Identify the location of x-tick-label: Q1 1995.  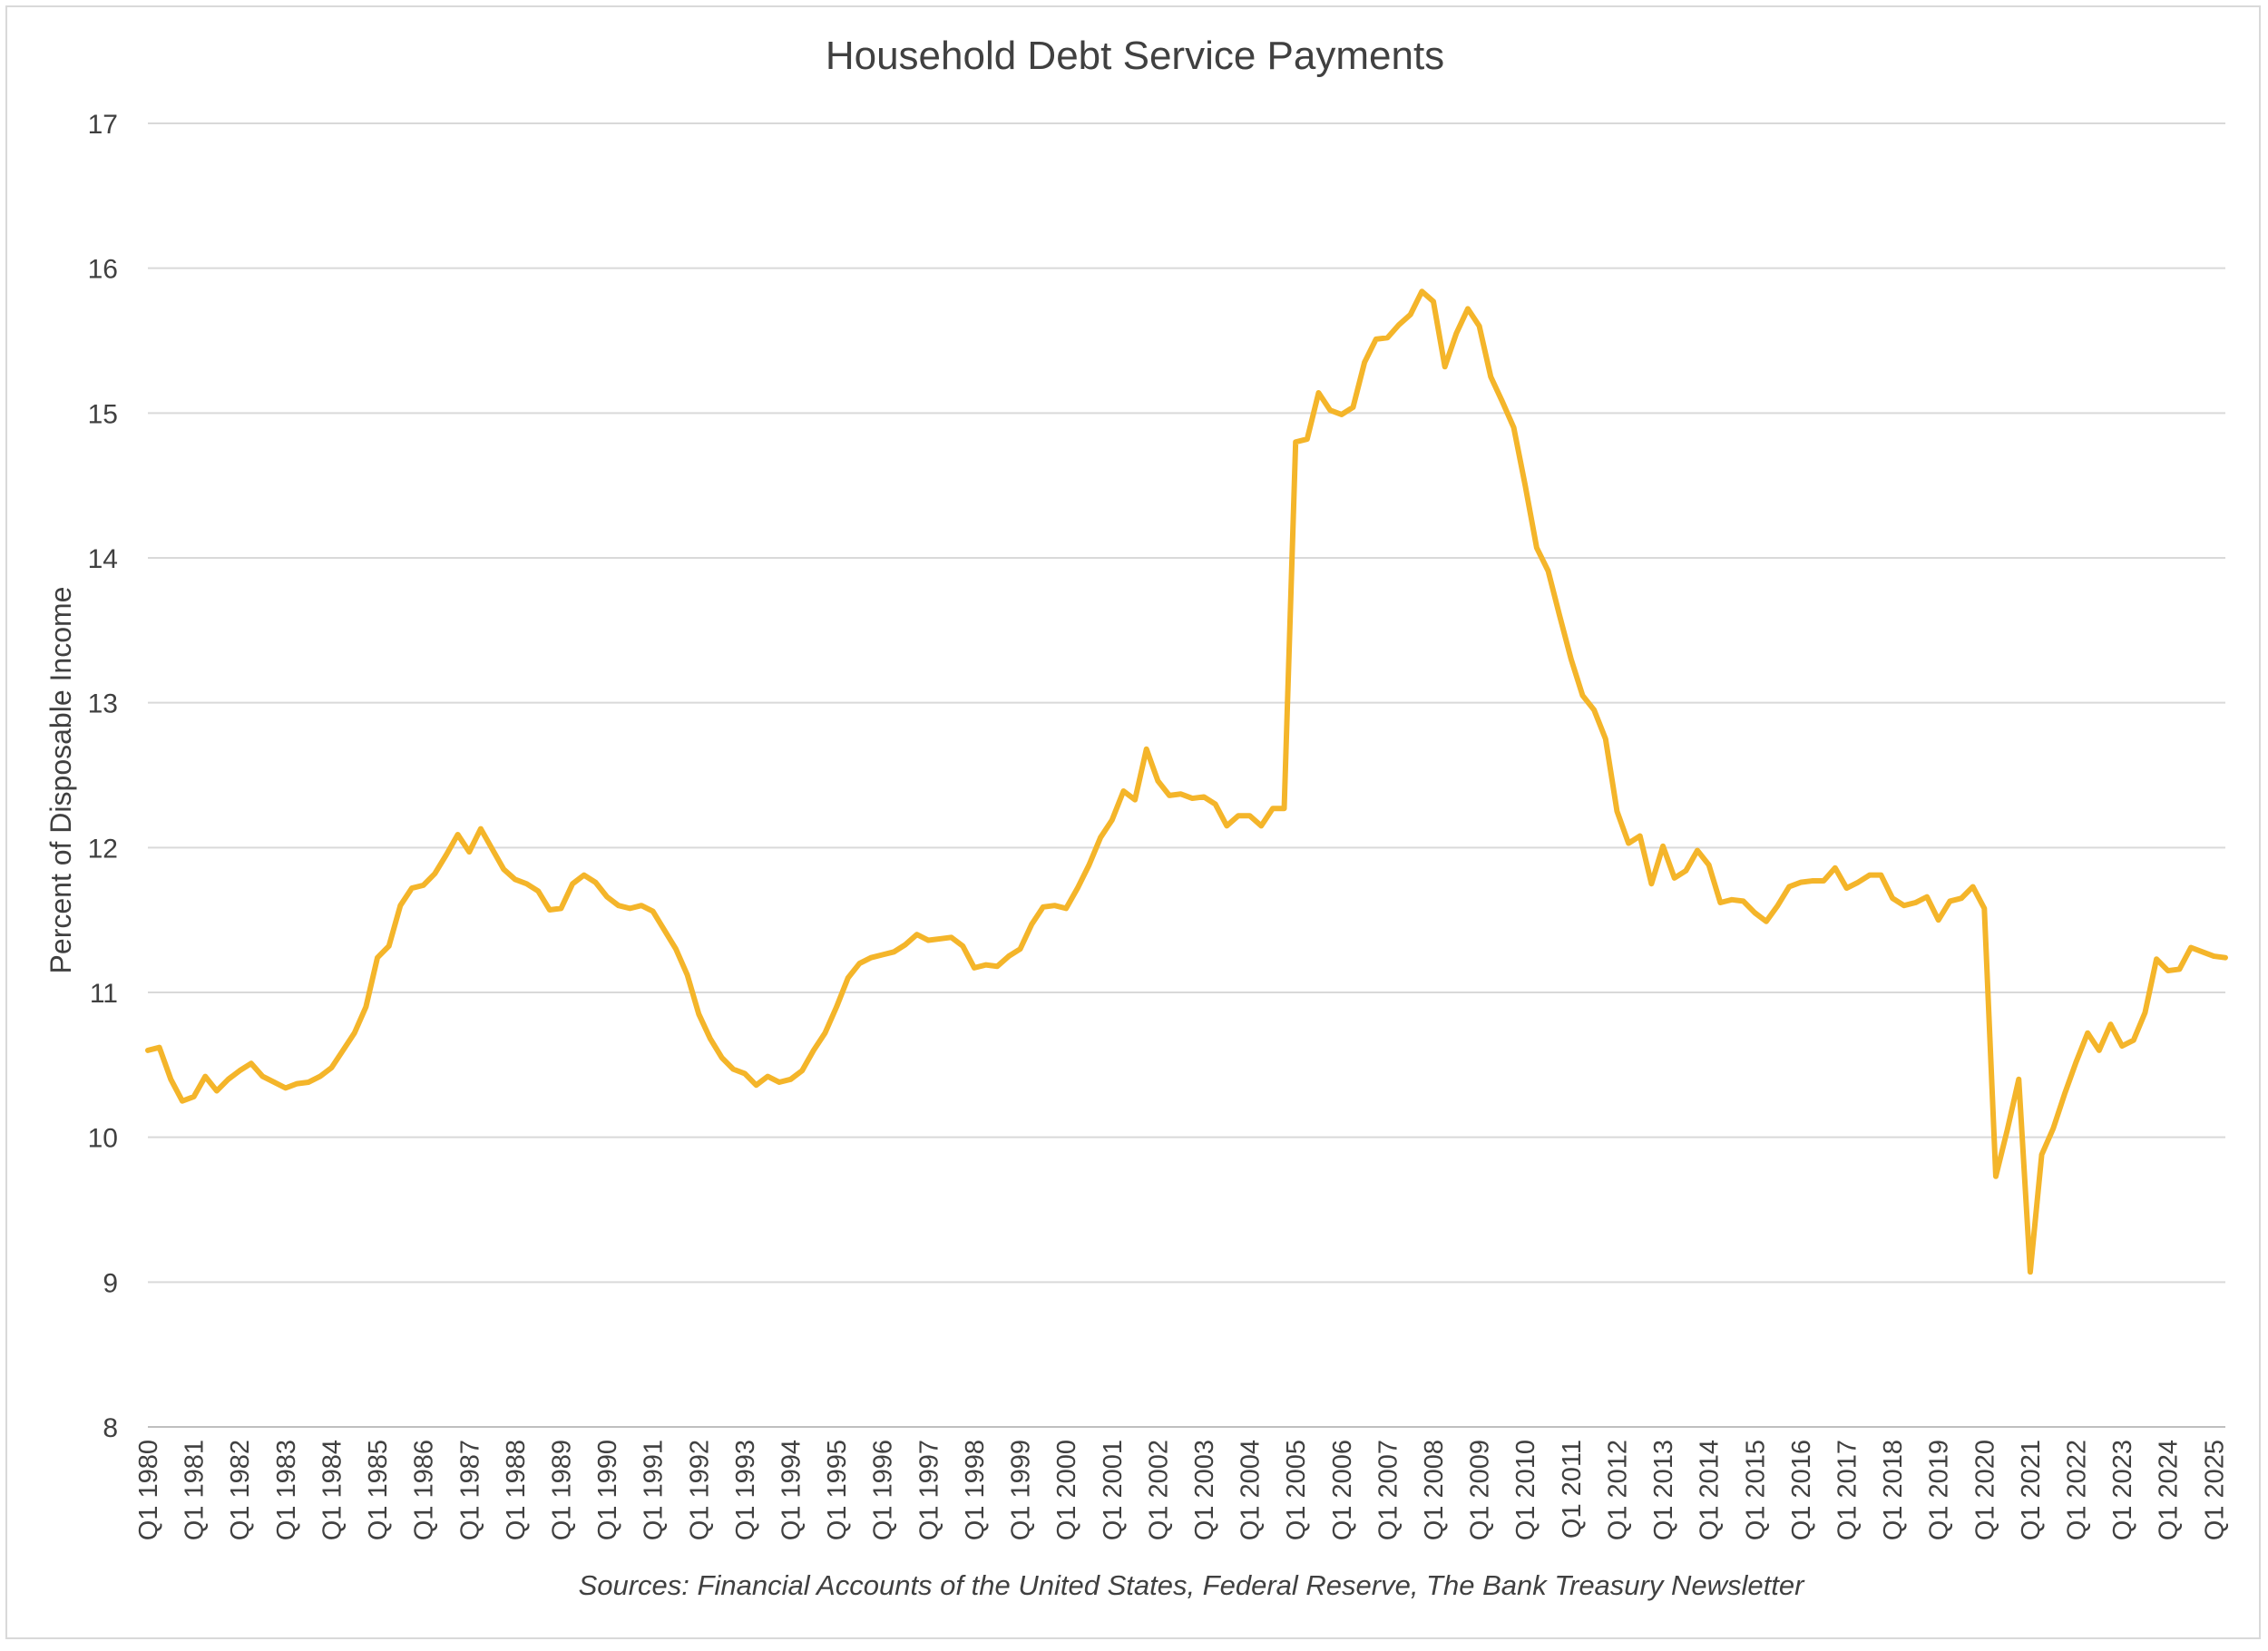
(838, 1490).